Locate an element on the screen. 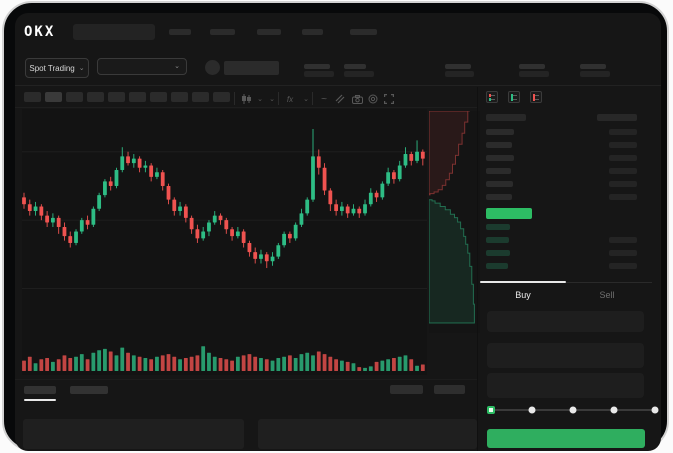 Image resolution: width=673 pixels, height=453 pixels. last-price-flag is located at coordinates (509, 213).